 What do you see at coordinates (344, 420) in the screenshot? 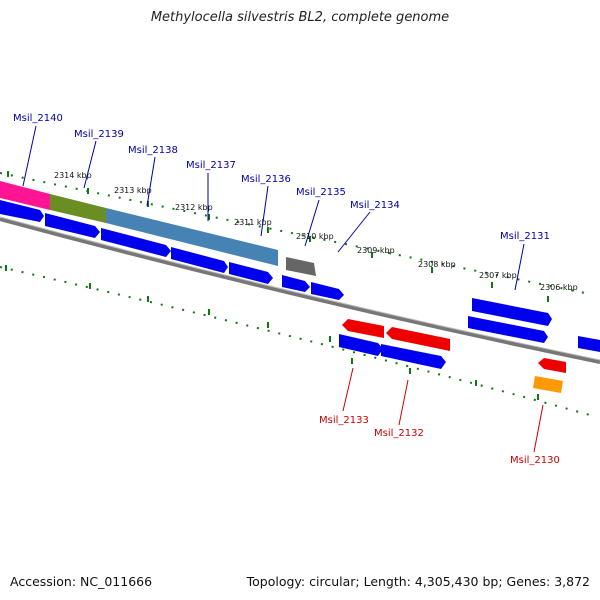
I see `gene-label-msil-2133: Msil_2133` at bounding box center [344, 420].